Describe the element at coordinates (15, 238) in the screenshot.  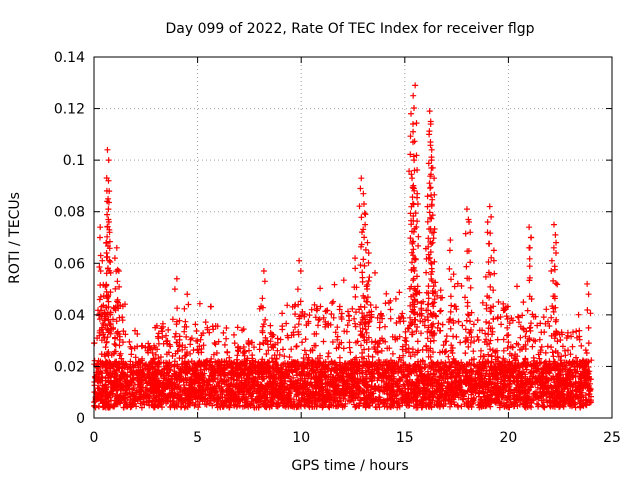
I see `y-axis-label: ROTI / TECUs` at that location.